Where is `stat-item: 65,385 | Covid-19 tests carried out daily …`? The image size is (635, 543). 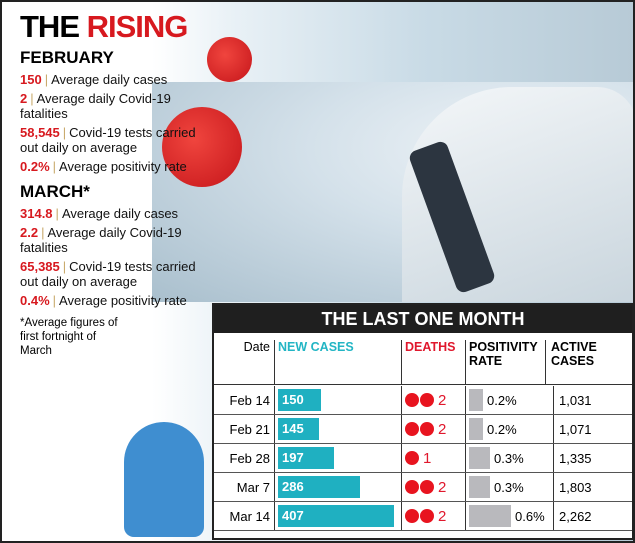 stat-item: 65,385 | Covid-19 tests carried out daily … is located at coordinates (110, 274).